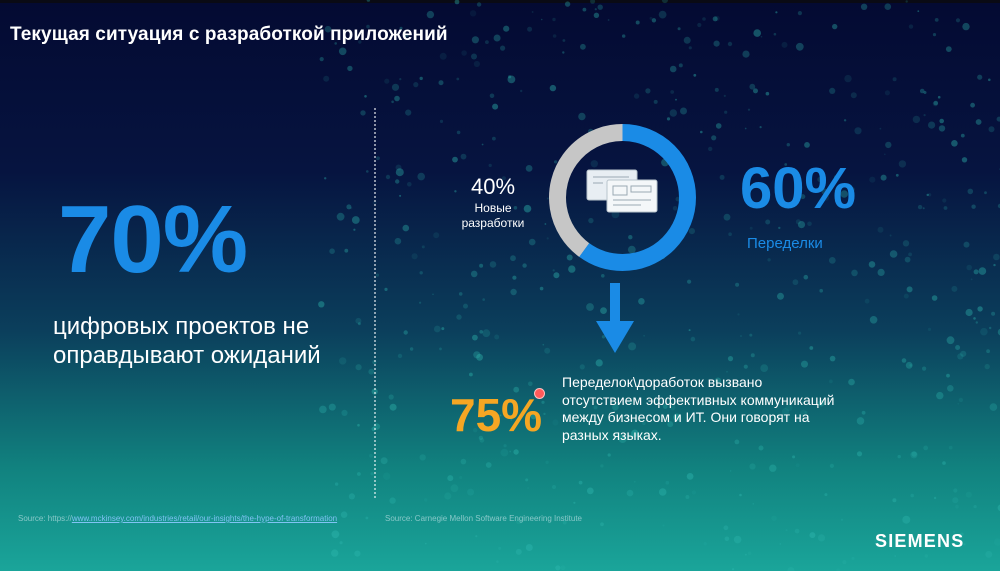 Image resolution: width=1000 pixels, height=571 pixels. What do you see at coordinates (798, 188) in the screenshot?
I see `rework-percent: 60%` at bounding box center [798, 188].